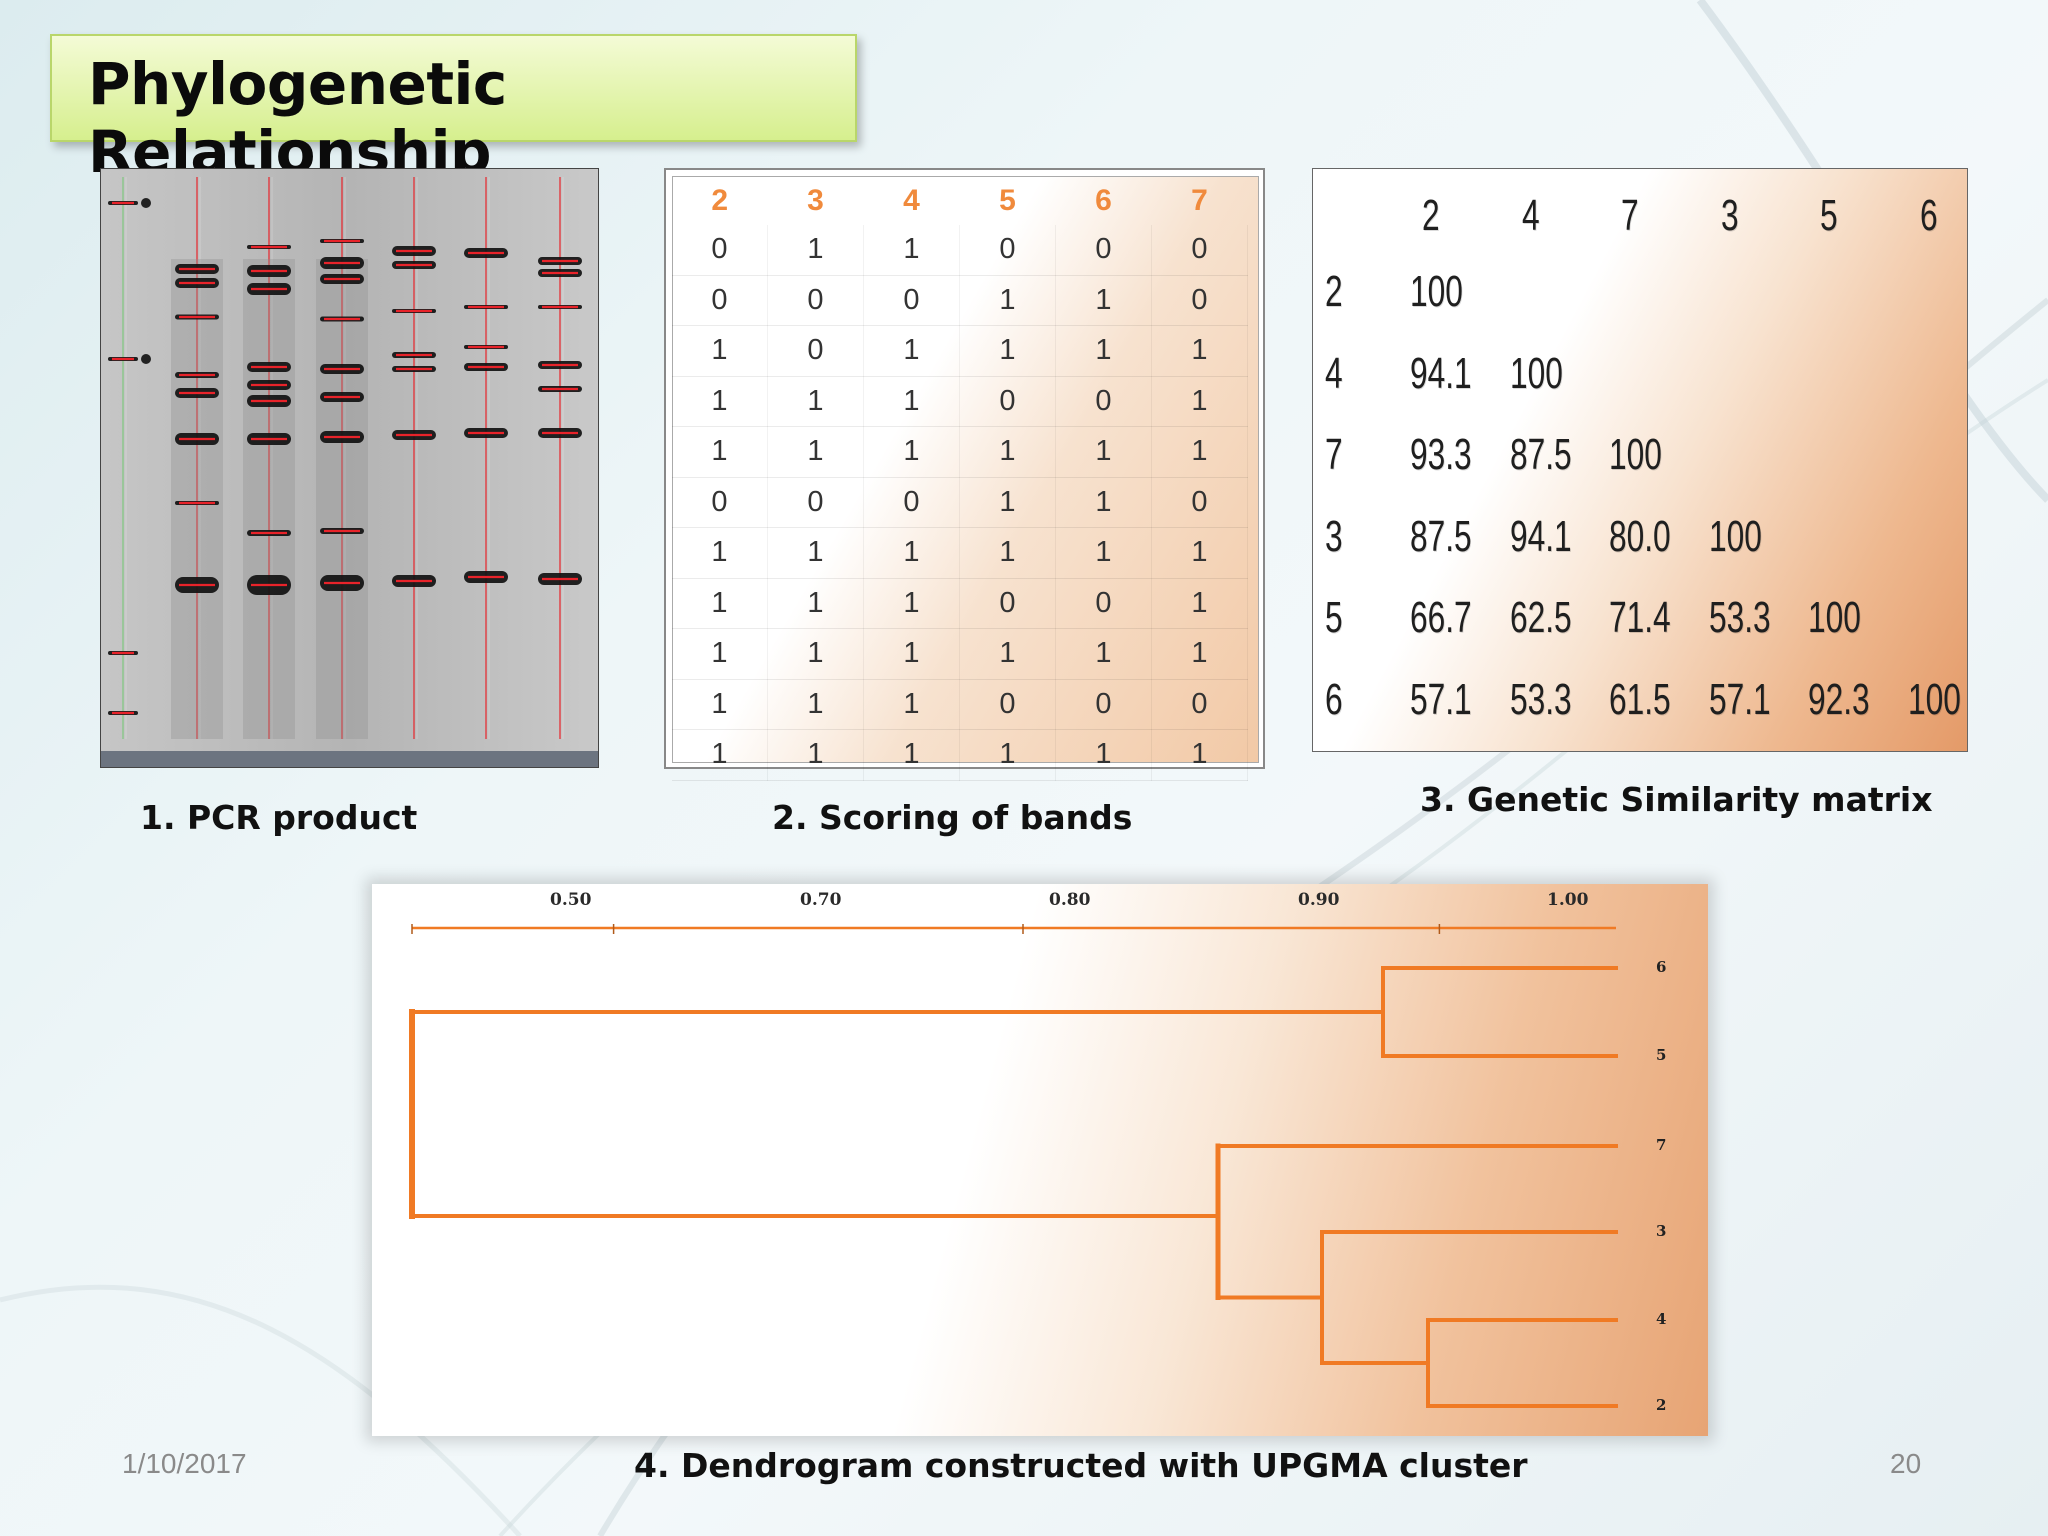 The image size is (2048, 1536). Describe the element at coordinates (184, 1463) in the screenshot. I see `footer-date: 1/10/2017` at that location.